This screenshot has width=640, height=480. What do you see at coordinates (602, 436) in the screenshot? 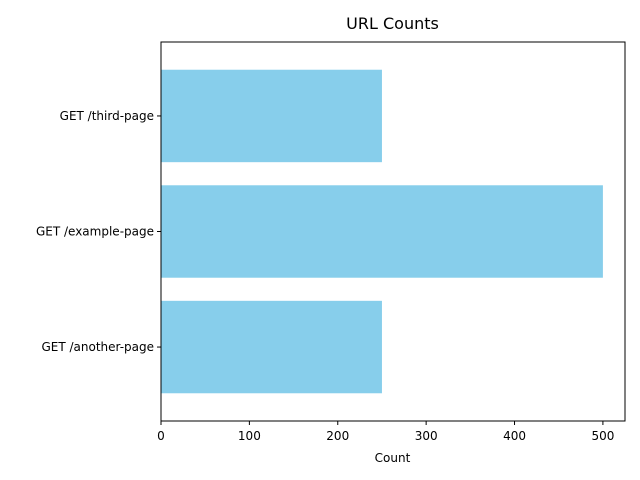
I see `x-tick-label: 500` at bounding box center [602, 436].